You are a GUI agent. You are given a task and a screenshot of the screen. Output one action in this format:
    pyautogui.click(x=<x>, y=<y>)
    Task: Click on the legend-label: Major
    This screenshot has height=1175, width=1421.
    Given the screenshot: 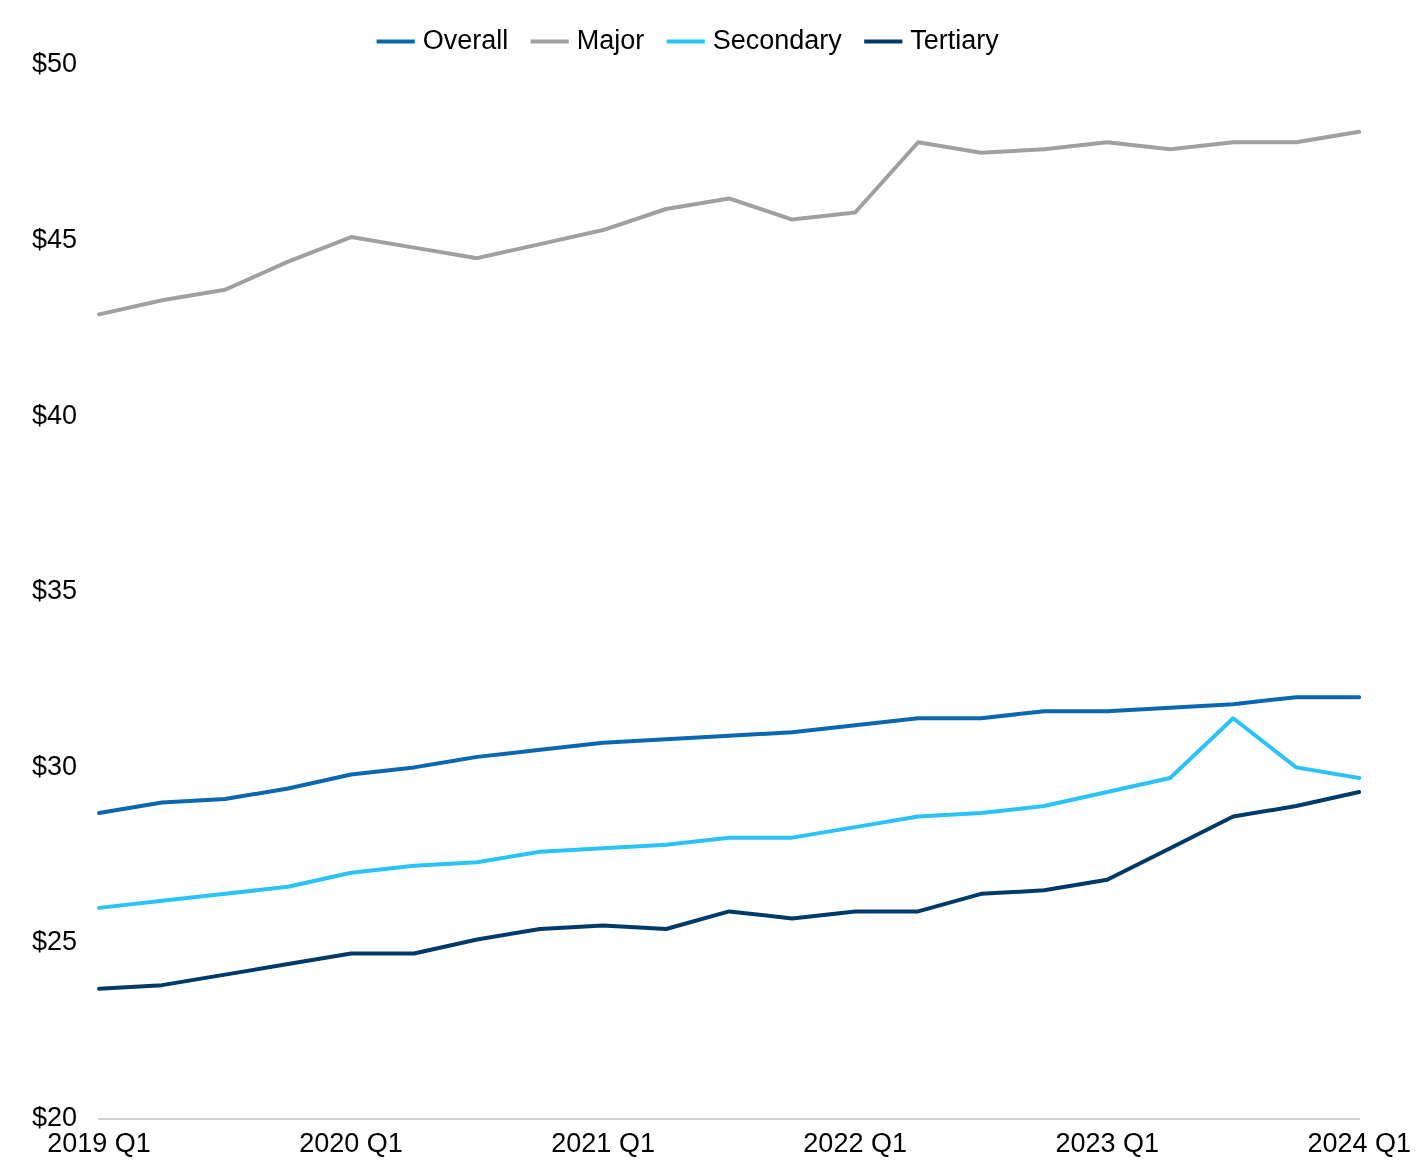 What is the action you would take?
    pyautogui.click(x=610, y=39)
    